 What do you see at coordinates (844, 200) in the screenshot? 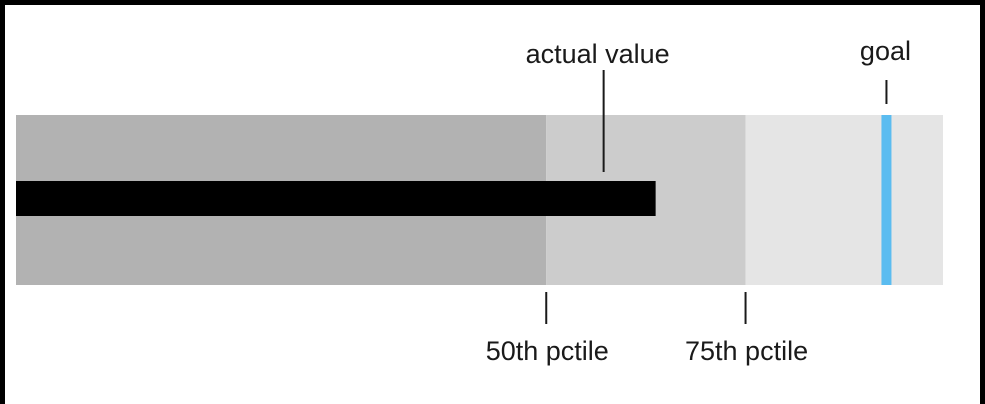
I see `band-above-75th` at bounding box center [844, 200].